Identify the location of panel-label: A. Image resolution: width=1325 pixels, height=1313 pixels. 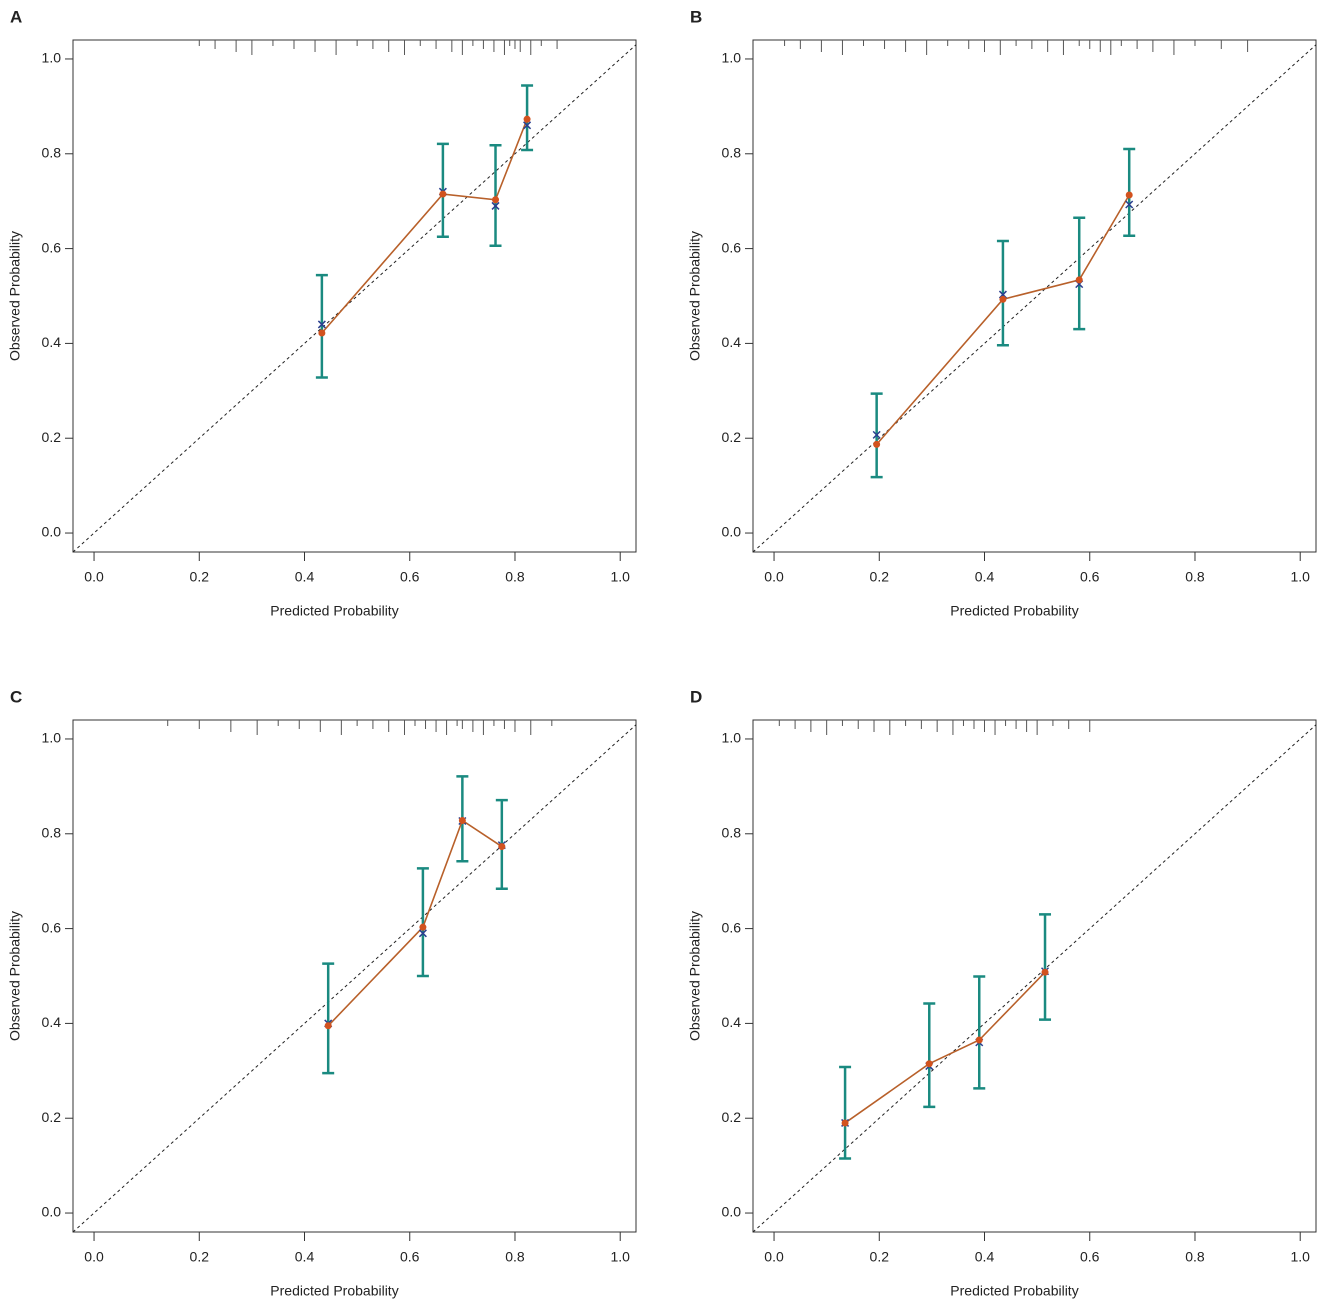
(16, 16).